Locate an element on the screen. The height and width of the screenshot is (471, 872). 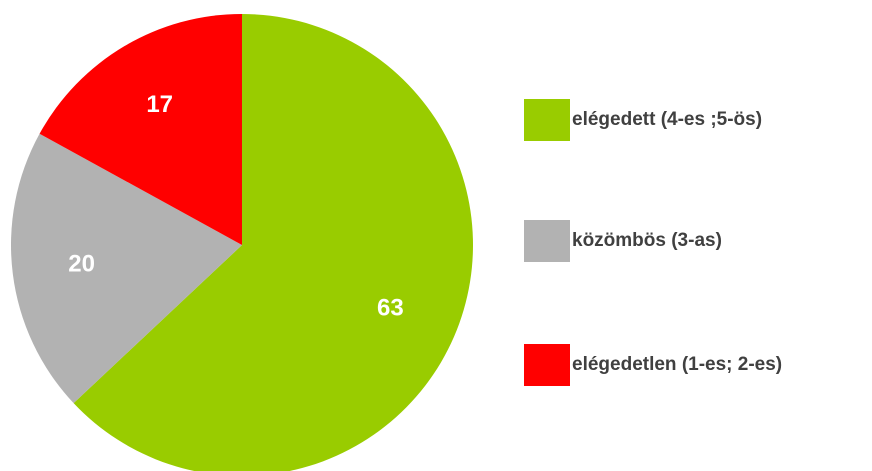
data-label: 17 is located at coordinates (159, 104).